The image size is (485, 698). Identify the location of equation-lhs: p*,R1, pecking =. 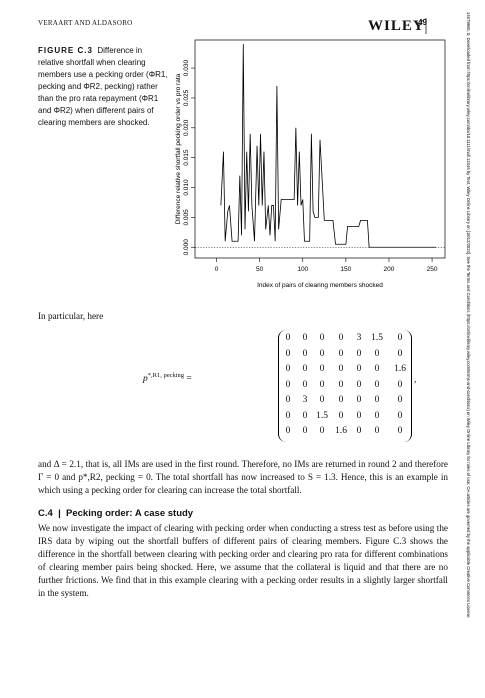
(167, 378).